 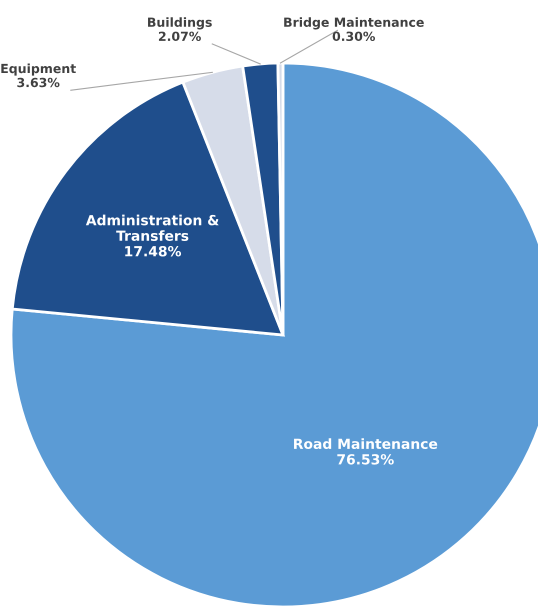 What do you see at coordinates (153, 251) in the screenshot?
I see `data-label: 17.48%` at bounding box center [153, 251].